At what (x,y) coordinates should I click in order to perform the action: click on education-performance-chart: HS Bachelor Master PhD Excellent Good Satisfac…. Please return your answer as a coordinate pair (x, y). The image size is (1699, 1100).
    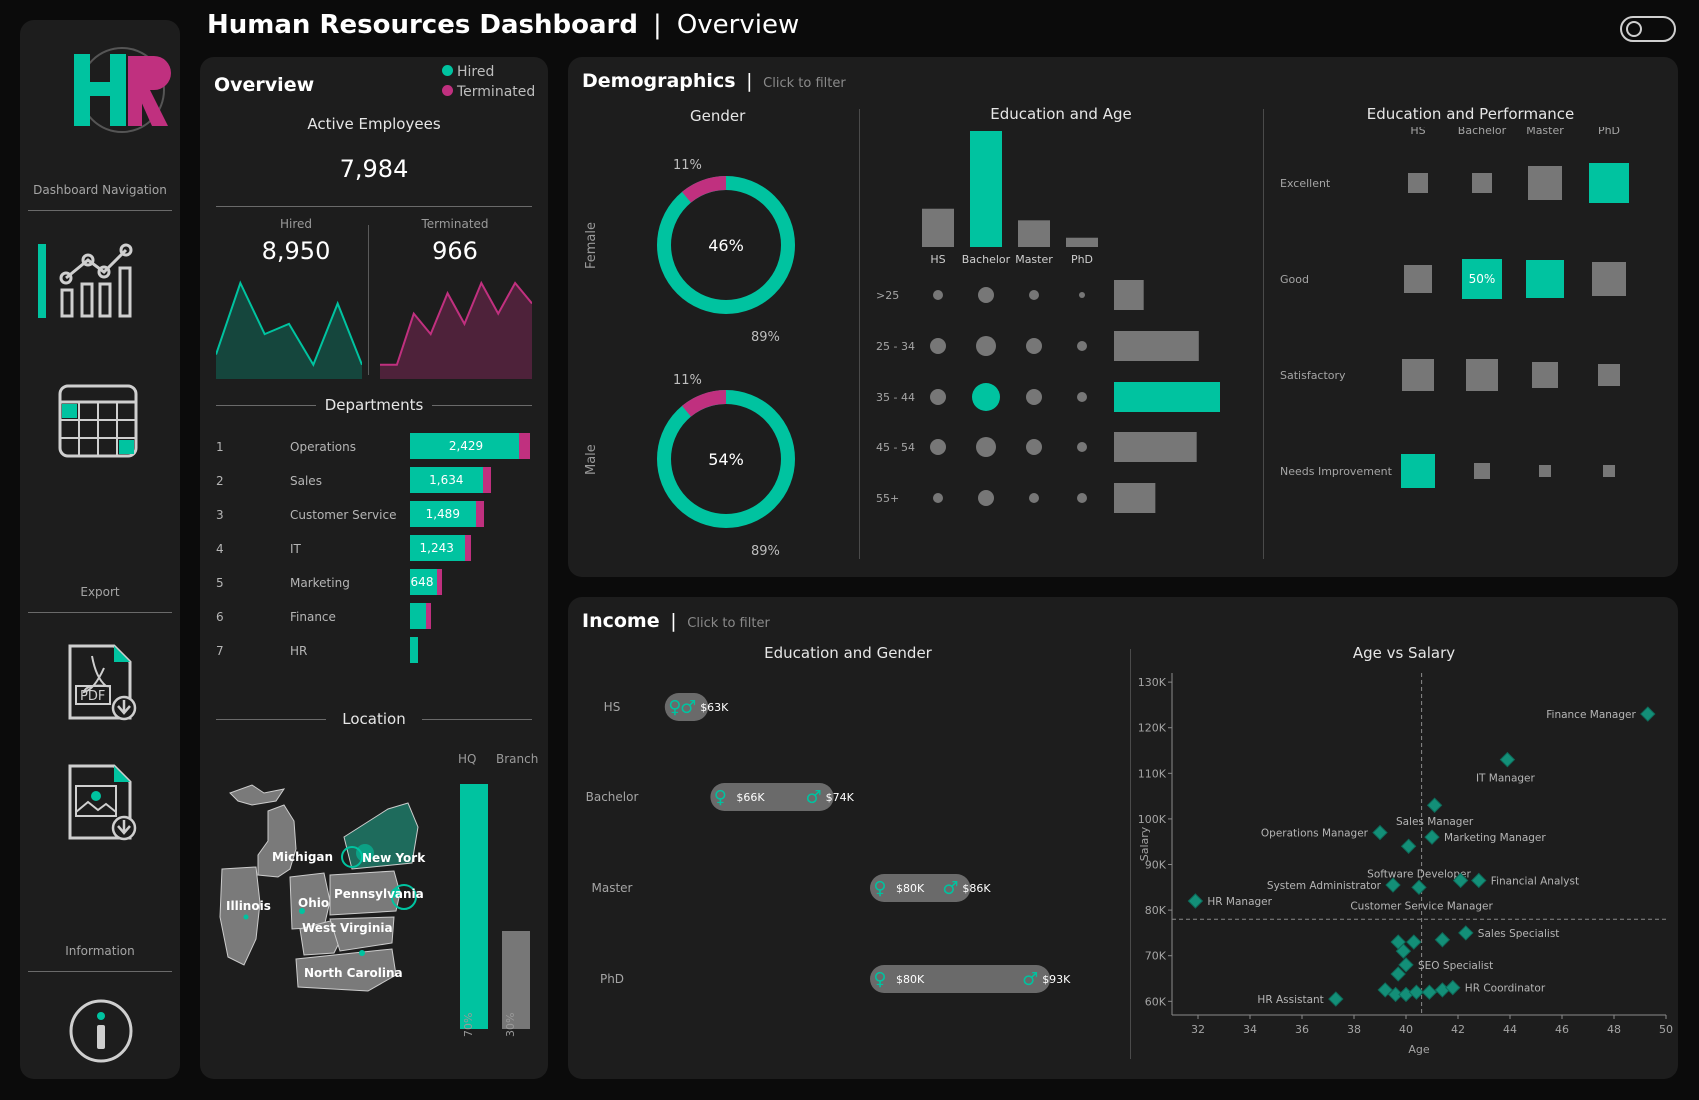
    Looking at the image, I should click on (1470, 347).